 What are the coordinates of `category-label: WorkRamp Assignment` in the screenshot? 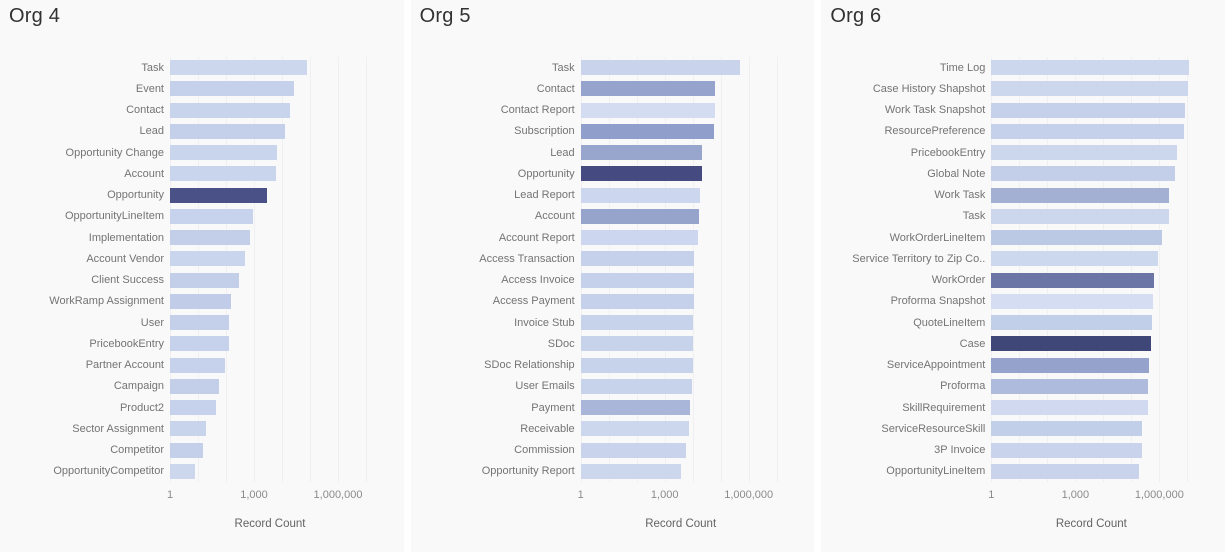 It's located at (106, 301).